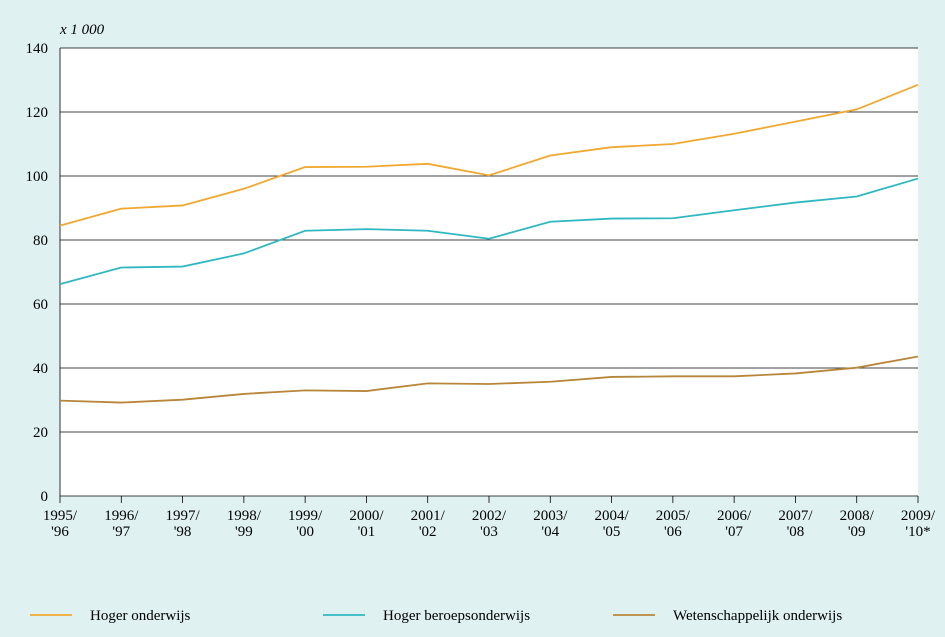  Describe the element at coordinates (489, 379) in the screenshot. I see `series-line` at that location.